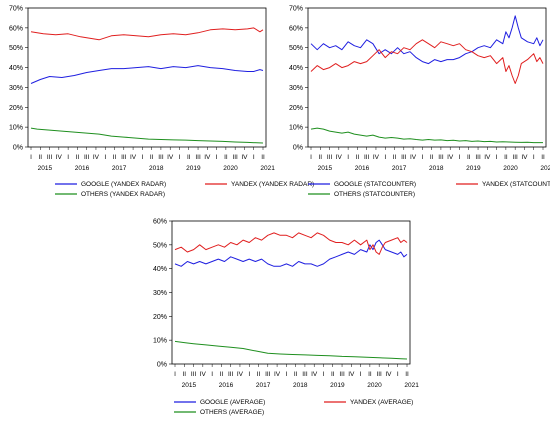  What do you see at coordinates (16, 9) in the screenshot?
I see `y-tick-label: 70%` at bounding box center [16, 9].